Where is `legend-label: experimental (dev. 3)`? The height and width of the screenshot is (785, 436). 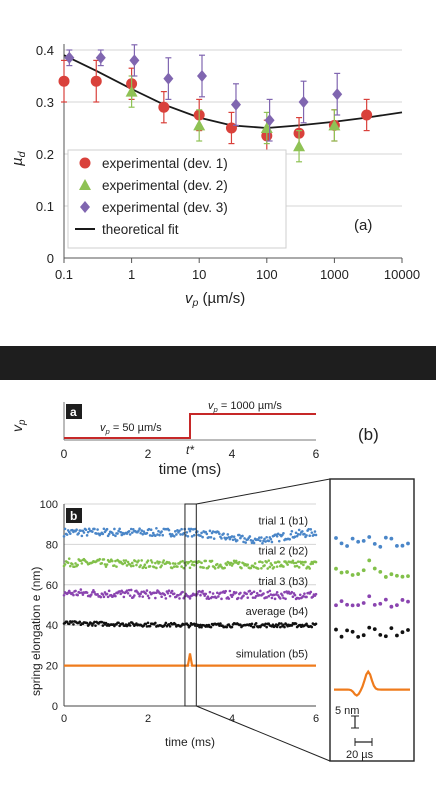 legend-label: experimental (dev. 3) is located at coordinates (165, 207).